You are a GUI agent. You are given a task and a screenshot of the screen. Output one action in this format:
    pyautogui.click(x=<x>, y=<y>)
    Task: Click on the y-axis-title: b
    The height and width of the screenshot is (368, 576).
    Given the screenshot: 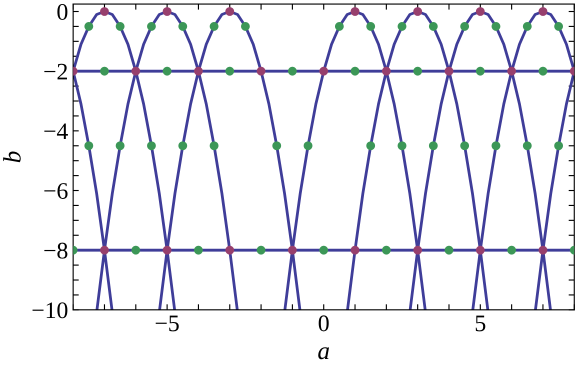 What is the action you would take?
    pyautogui.click(x=12, y=156)
    